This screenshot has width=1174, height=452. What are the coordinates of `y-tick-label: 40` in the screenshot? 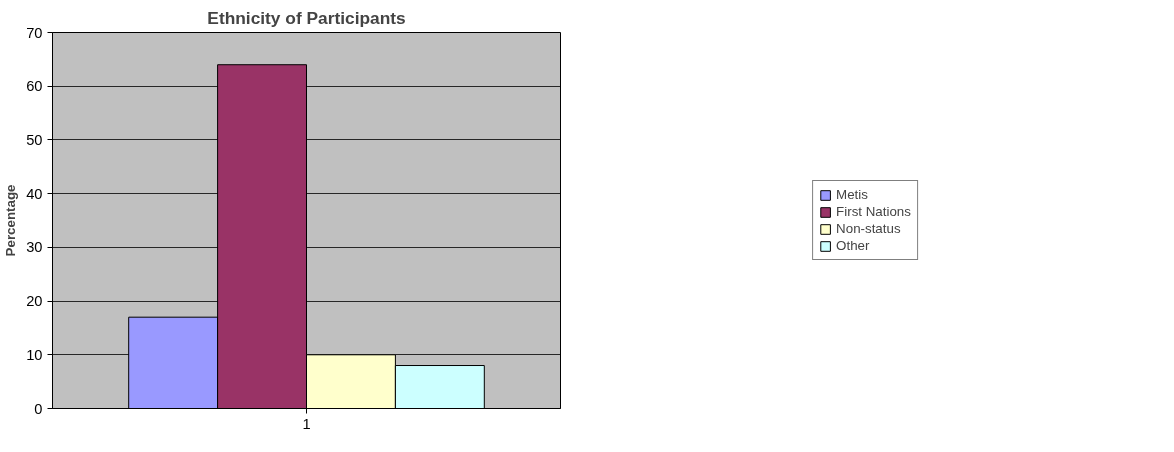 It's located at (34, 193).